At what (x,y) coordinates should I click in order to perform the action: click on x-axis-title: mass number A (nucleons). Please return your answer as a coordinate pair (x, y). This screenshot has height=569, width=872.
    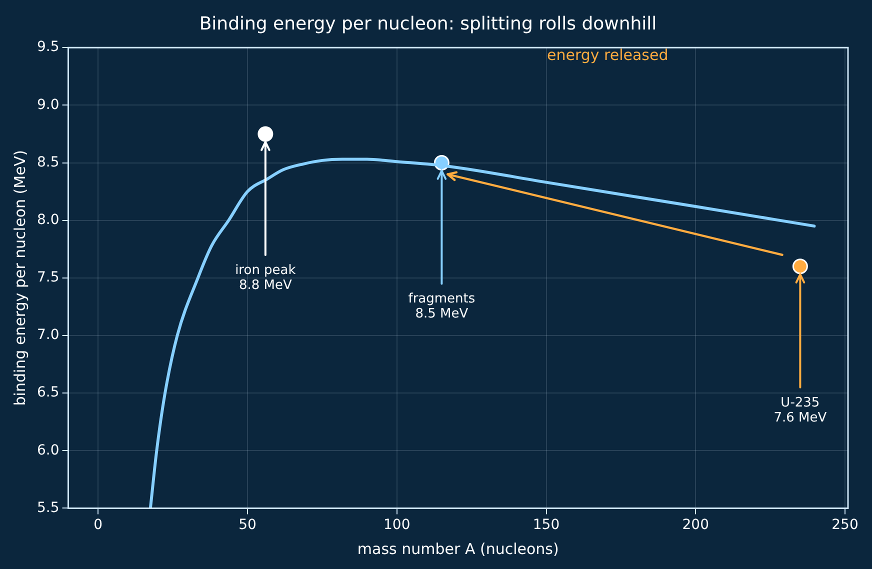
    Looking at the image, I should click on (458, 549).